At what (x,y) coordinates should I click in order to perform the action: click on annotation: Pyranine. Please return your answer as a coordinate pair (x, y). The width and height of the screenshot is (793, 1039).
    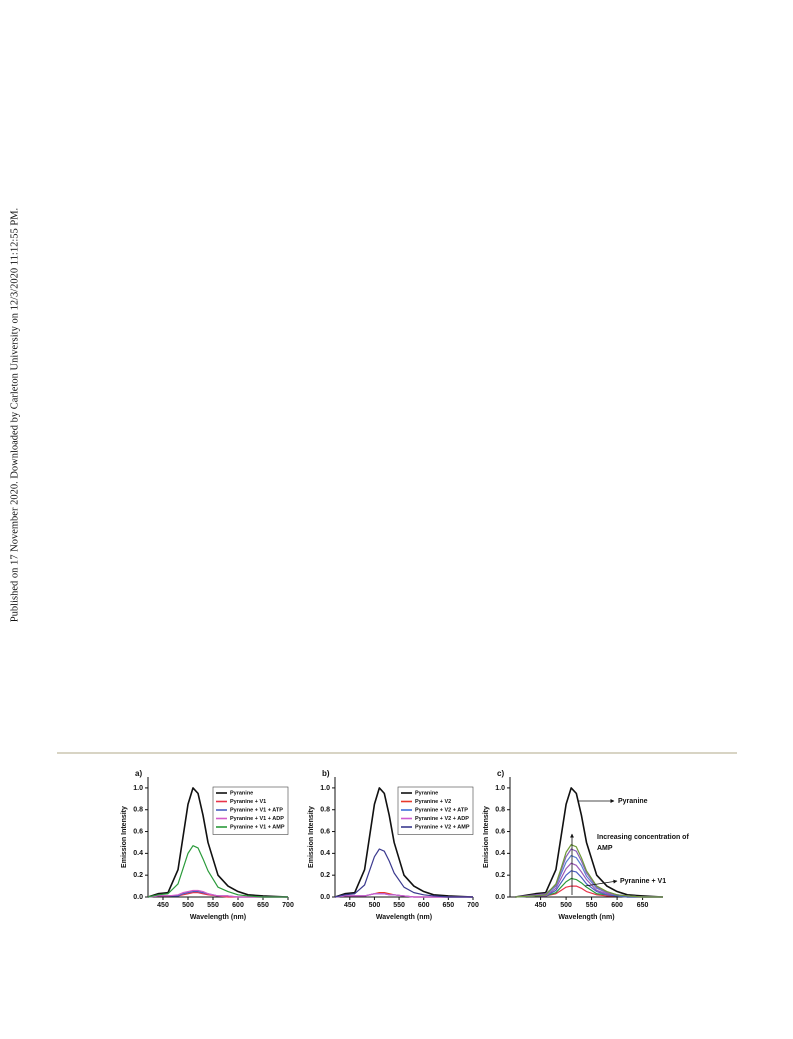
    Looking at the image, I should click on (633, 801).